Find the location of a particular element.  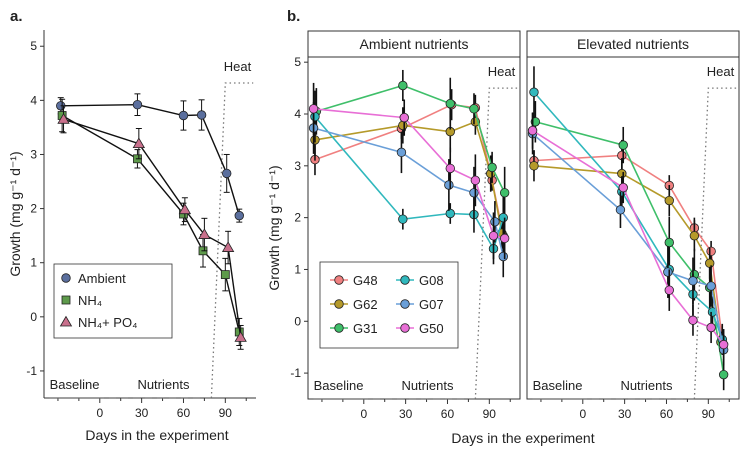

series-G48 is located at coordinates (409, 170).